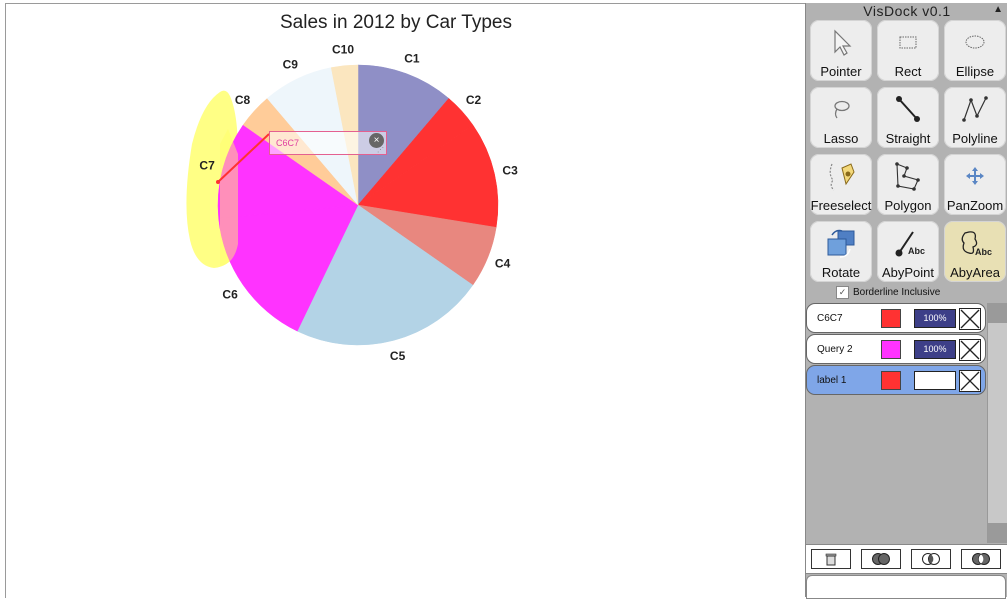 Image resolution: width=1007 pixels, height=599 pixels. I want to click on tool-freeselect: Freeselect, so click(841, 184).